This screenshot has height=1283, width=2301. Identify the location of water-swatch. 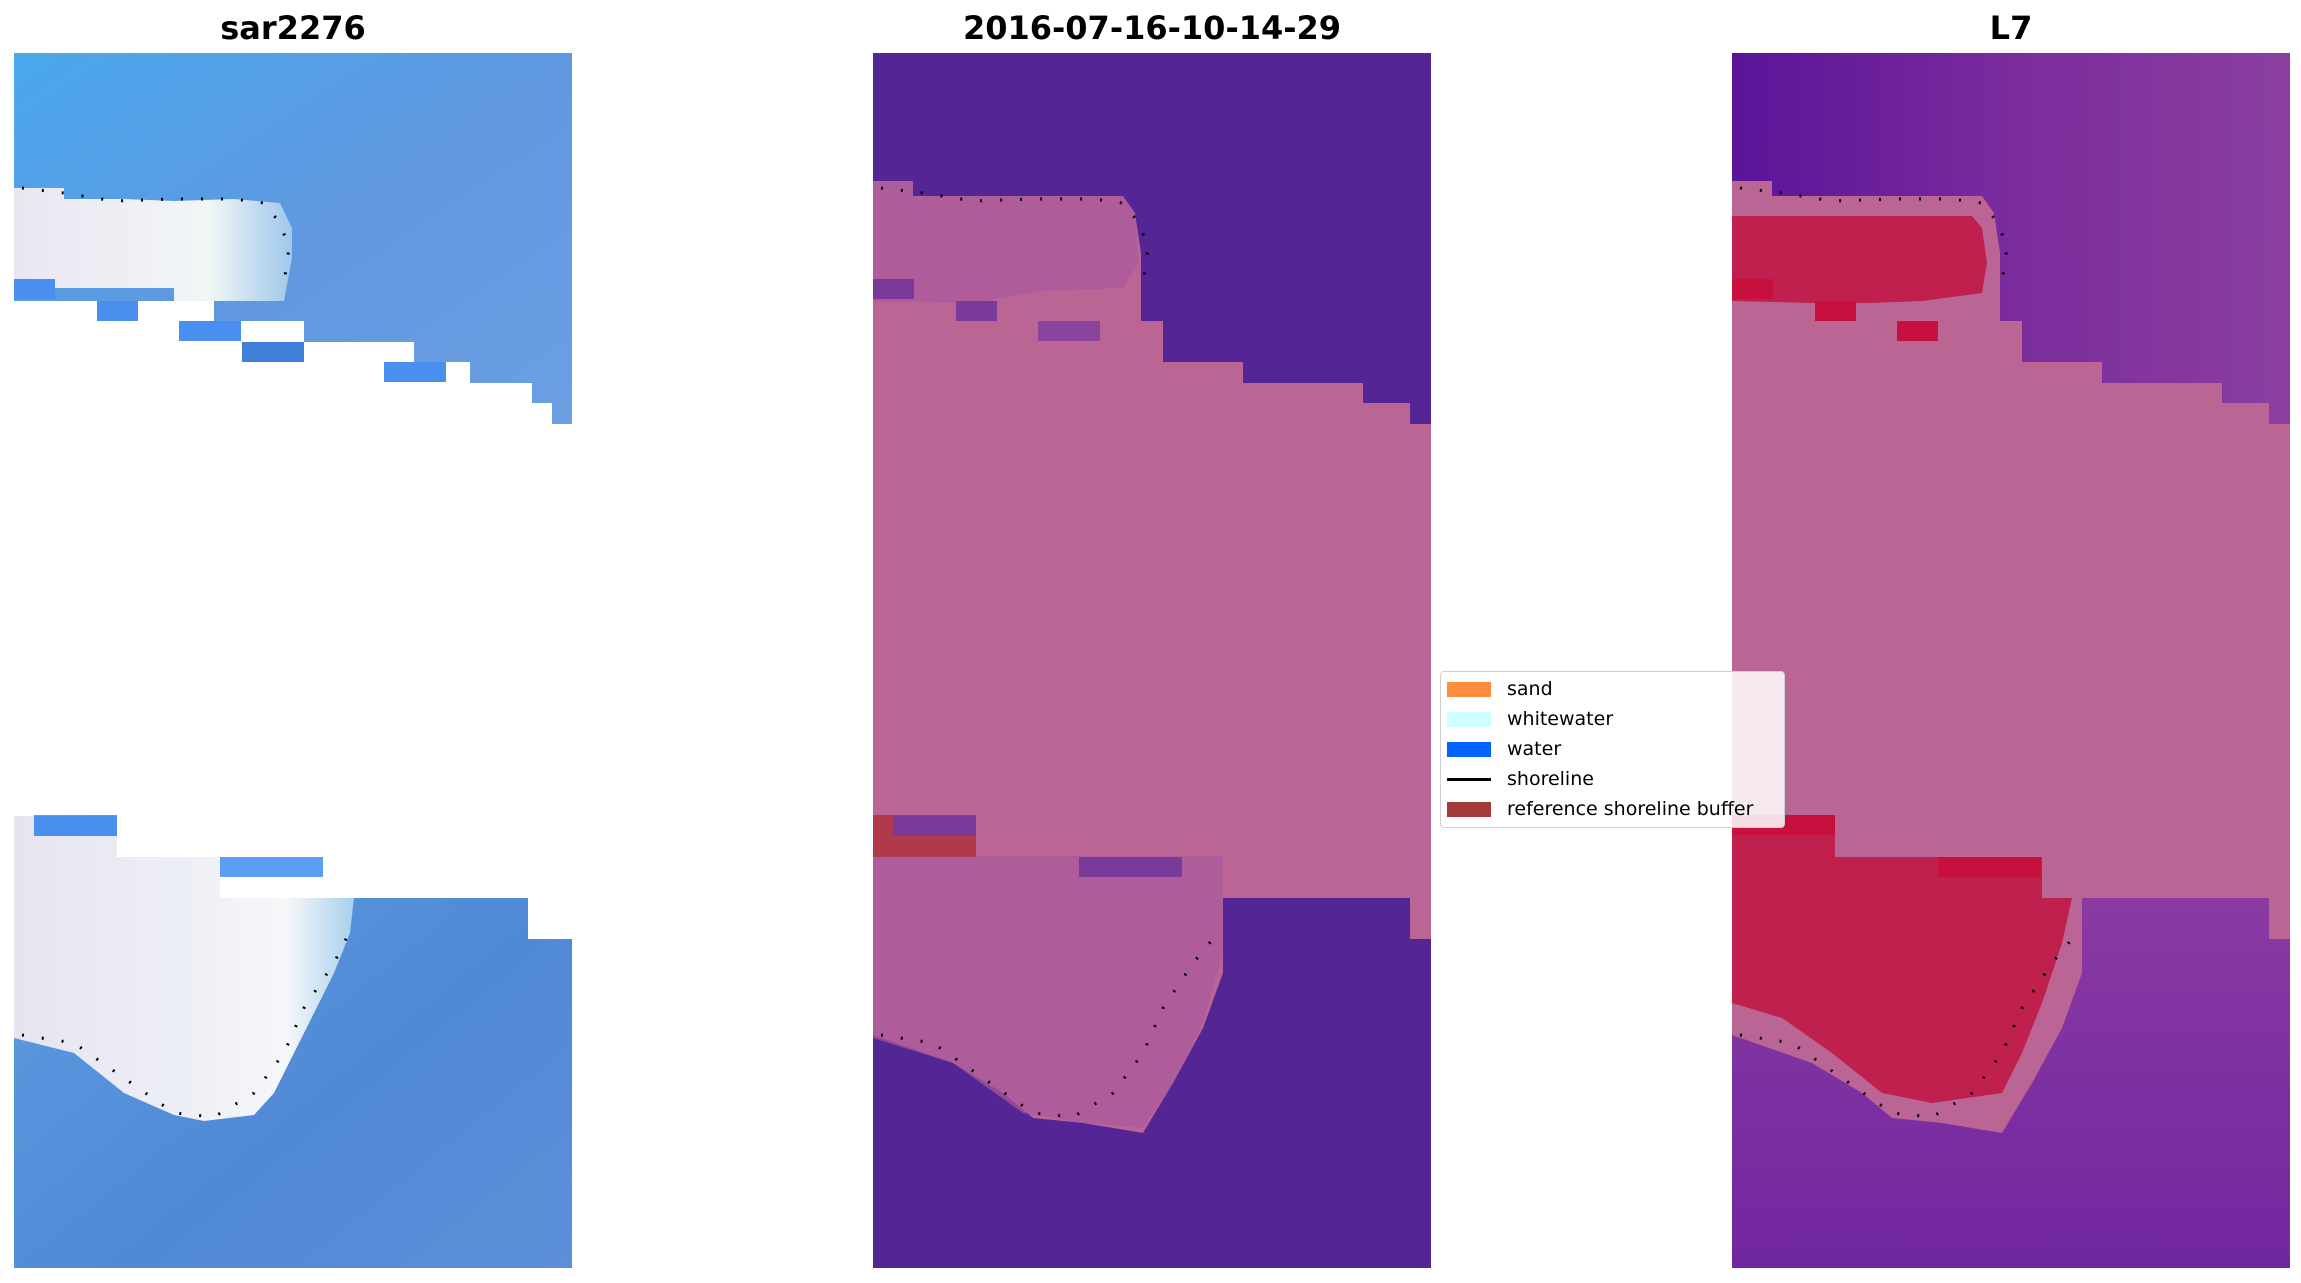
(1469, 749).